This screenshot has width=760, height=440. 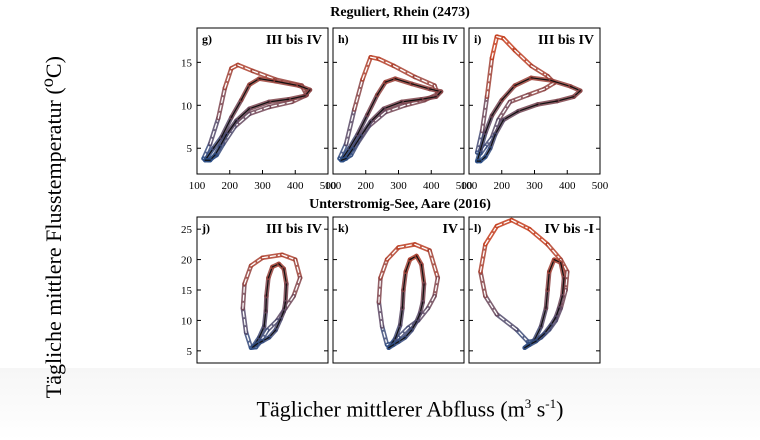 I want to click on x-tick-label: 500, so click(x=464, y=186).